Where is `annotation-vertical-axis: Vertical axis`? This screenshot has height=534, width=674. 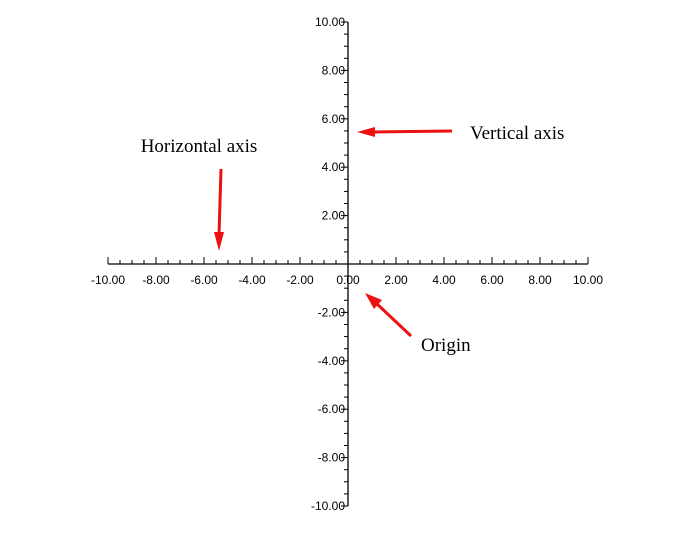
annotation-vertical-axis: Vertical axis is located at coordinates (460, 133).